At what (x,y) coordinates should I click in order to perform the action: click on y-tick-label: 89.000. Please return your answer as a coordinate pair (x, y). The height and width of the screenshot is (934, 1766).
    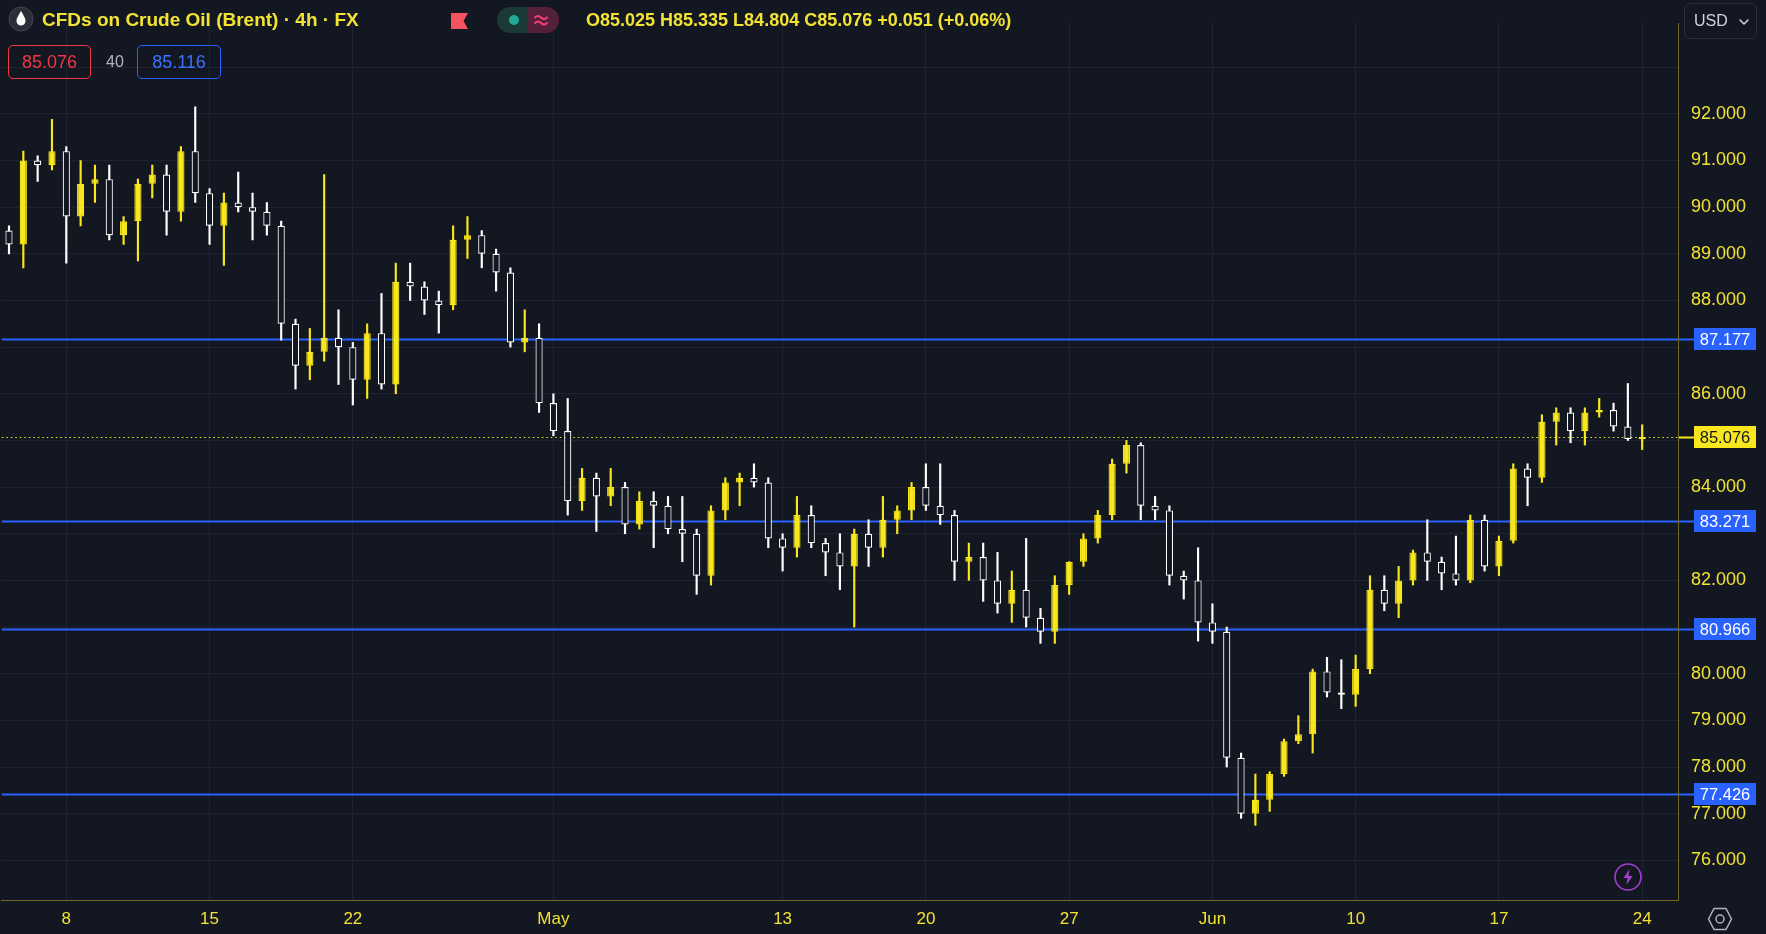
    Looking at the image, I should click on (1719, 252).